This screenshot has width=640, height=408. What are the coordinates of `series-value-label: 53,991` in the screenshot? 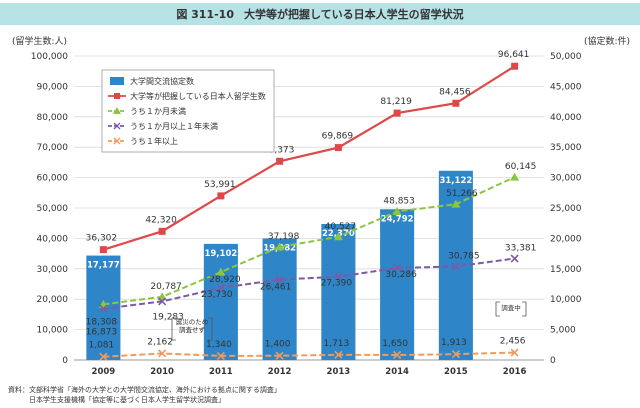 It's located at (220, 185).